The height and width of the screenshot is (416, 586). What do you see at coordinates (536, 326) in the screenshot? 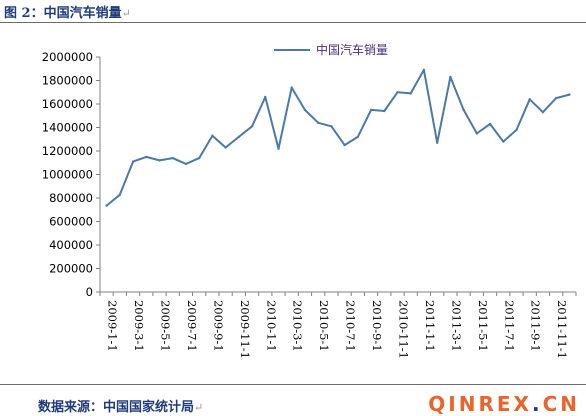
I see `x-tick-label: 2011-9-1` at bounding box center [536, 326].